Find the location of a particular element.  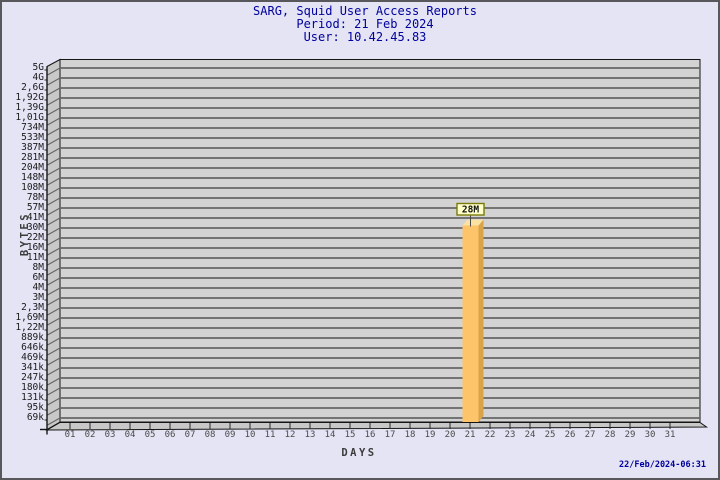

y-tick-label: 5G is located at coordinates (39, 67).